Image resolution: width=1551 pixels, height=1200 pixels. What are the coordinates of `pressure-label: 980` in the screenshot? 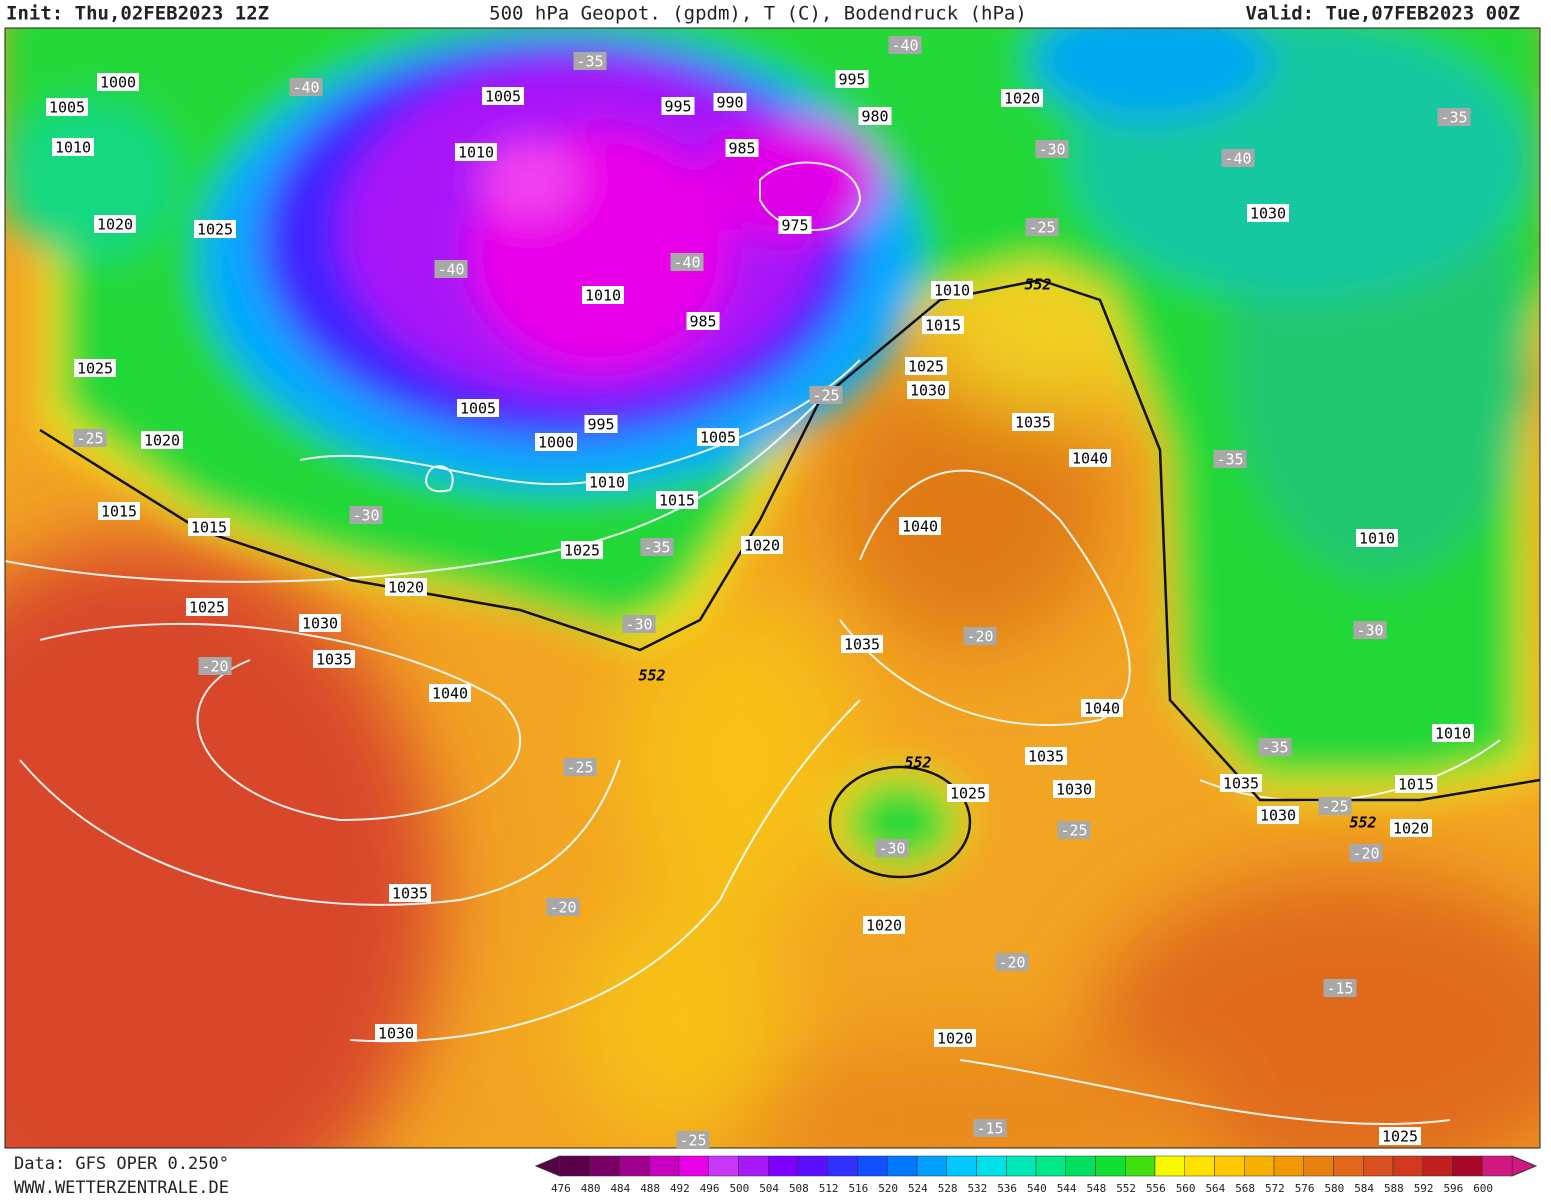 It's located at (874, 117).